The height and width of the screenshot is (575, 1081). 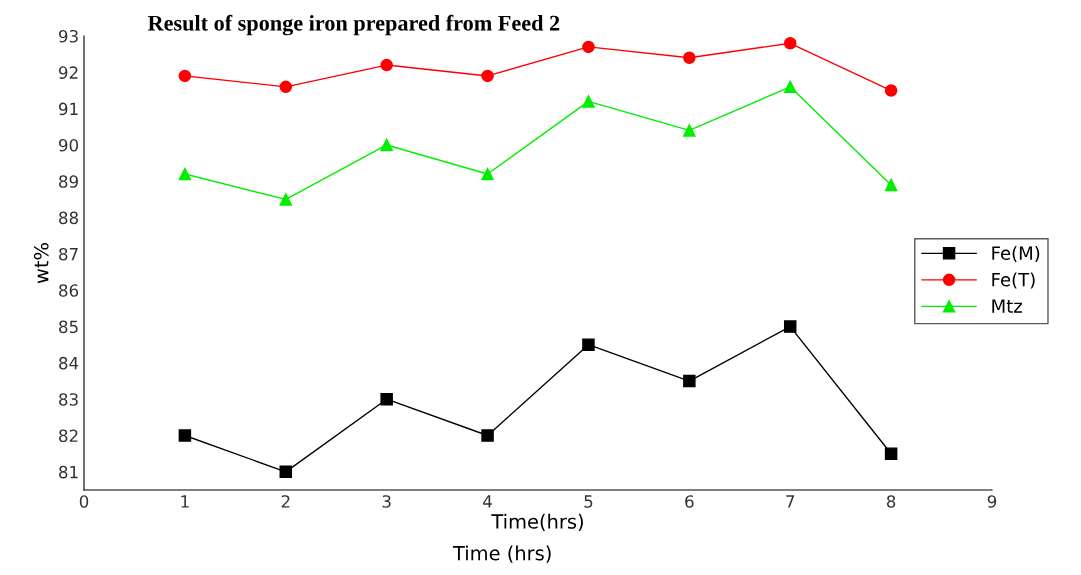 What do you see at coordinates (891, 501) in the screenshot?
I see `x-tick-label: 8` at bounding box center [891, 501].